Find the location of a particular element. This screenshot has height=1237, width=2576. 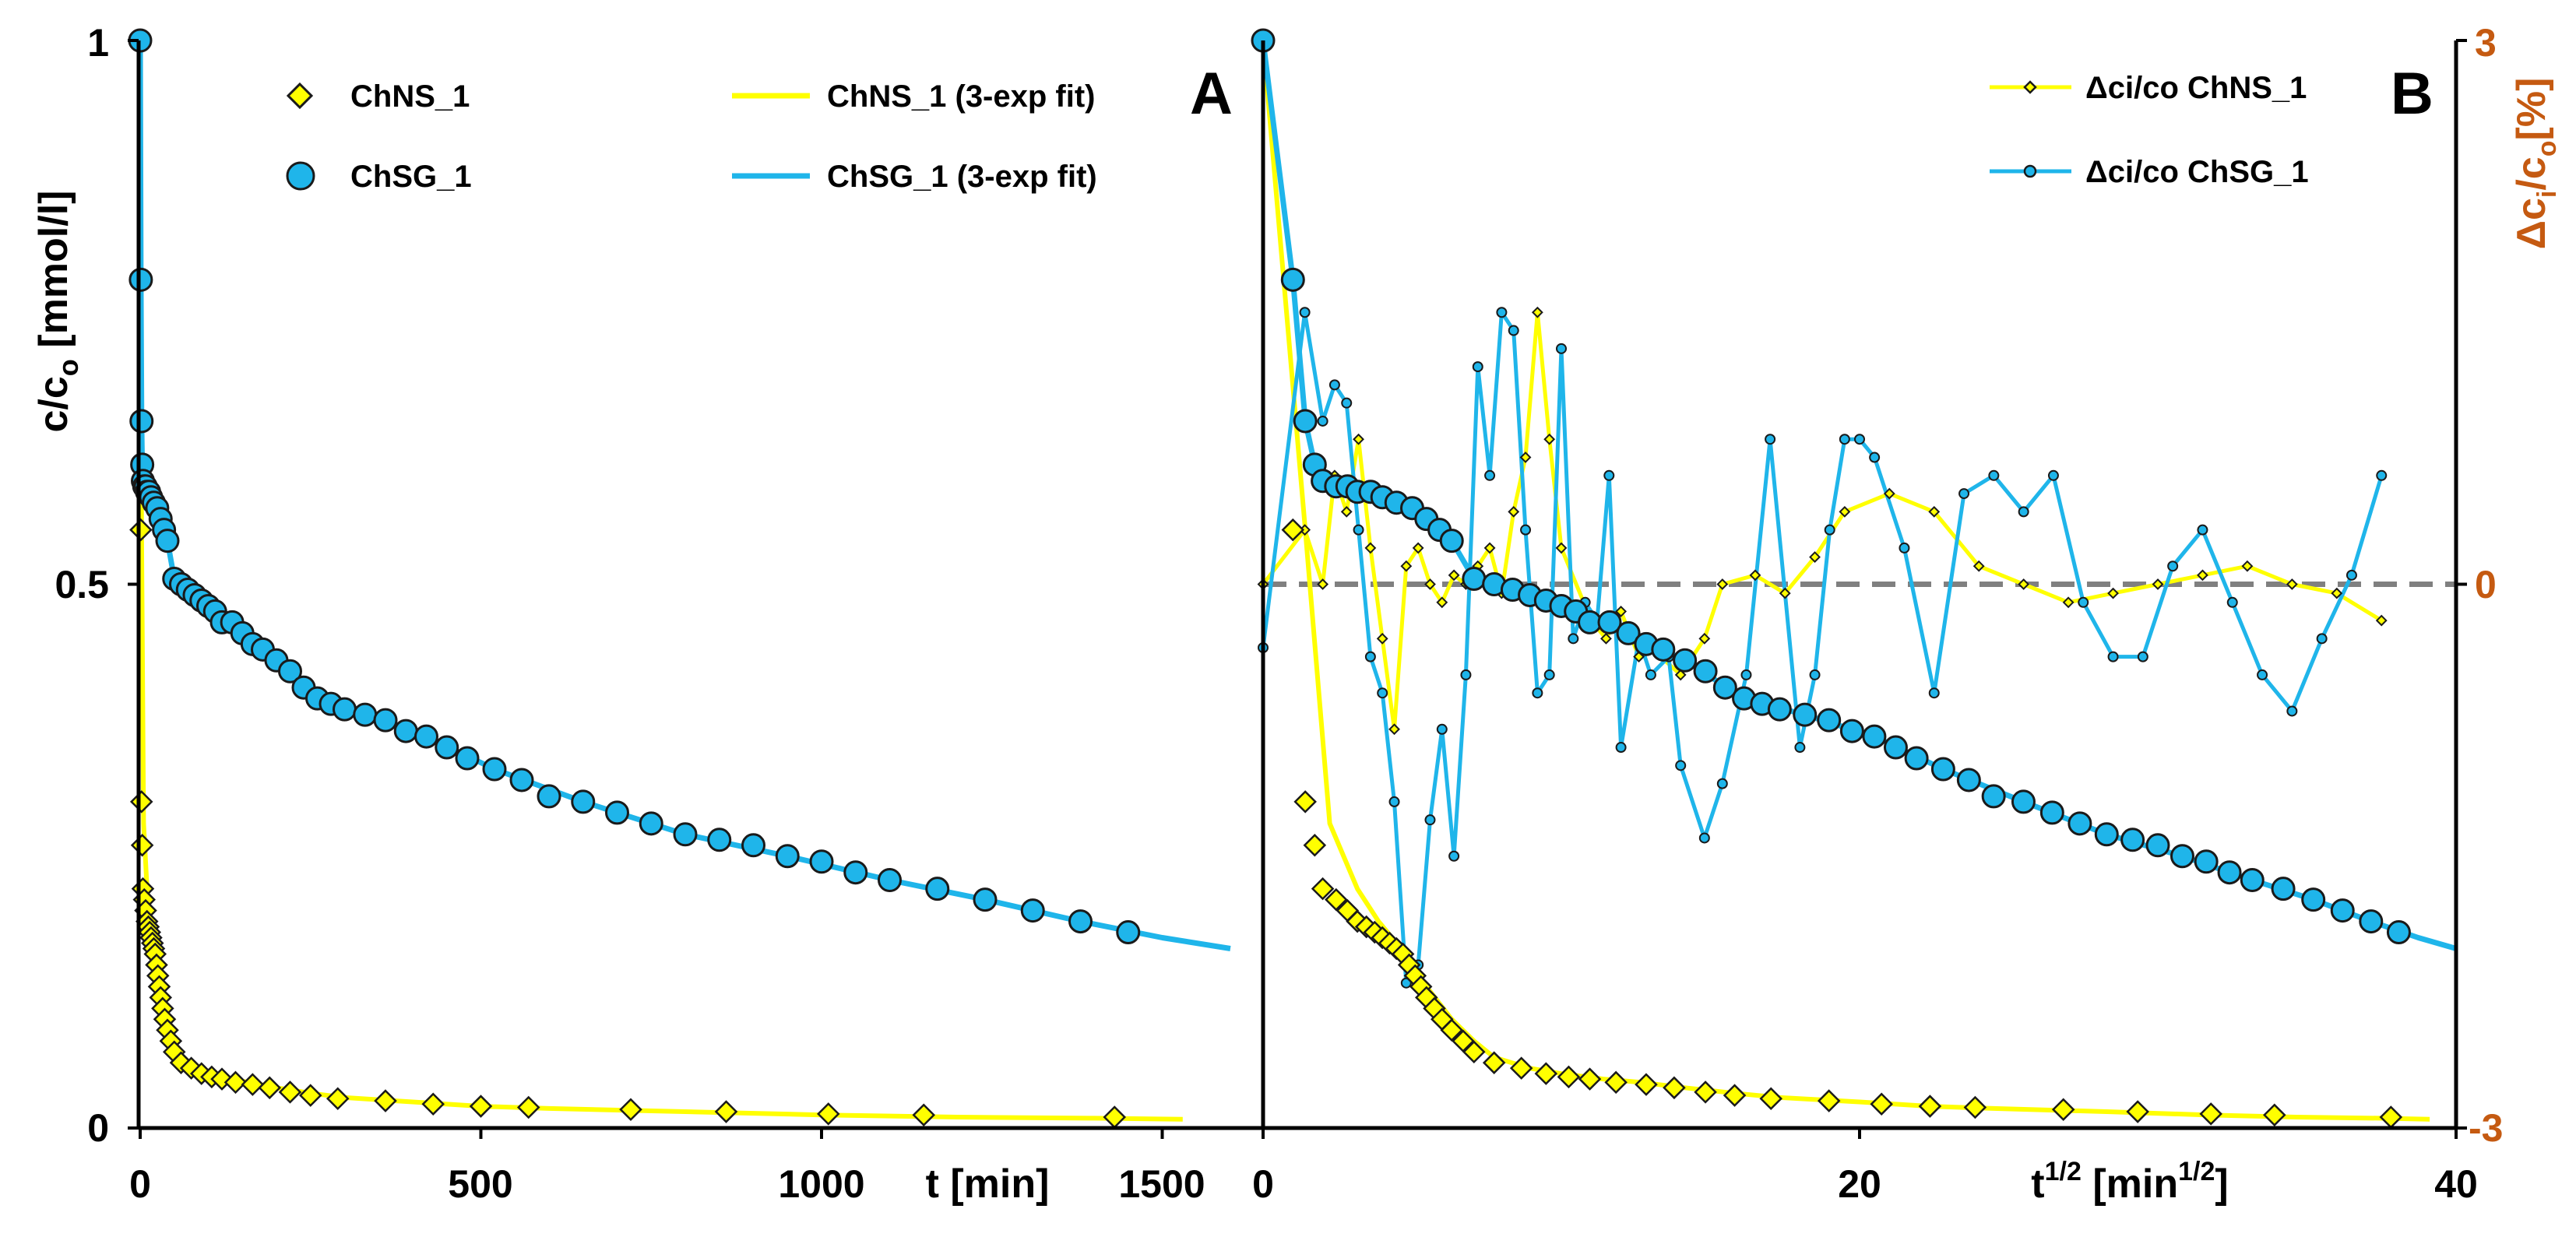

x-title-mid: [min is located at coordinates (2130, 1184).